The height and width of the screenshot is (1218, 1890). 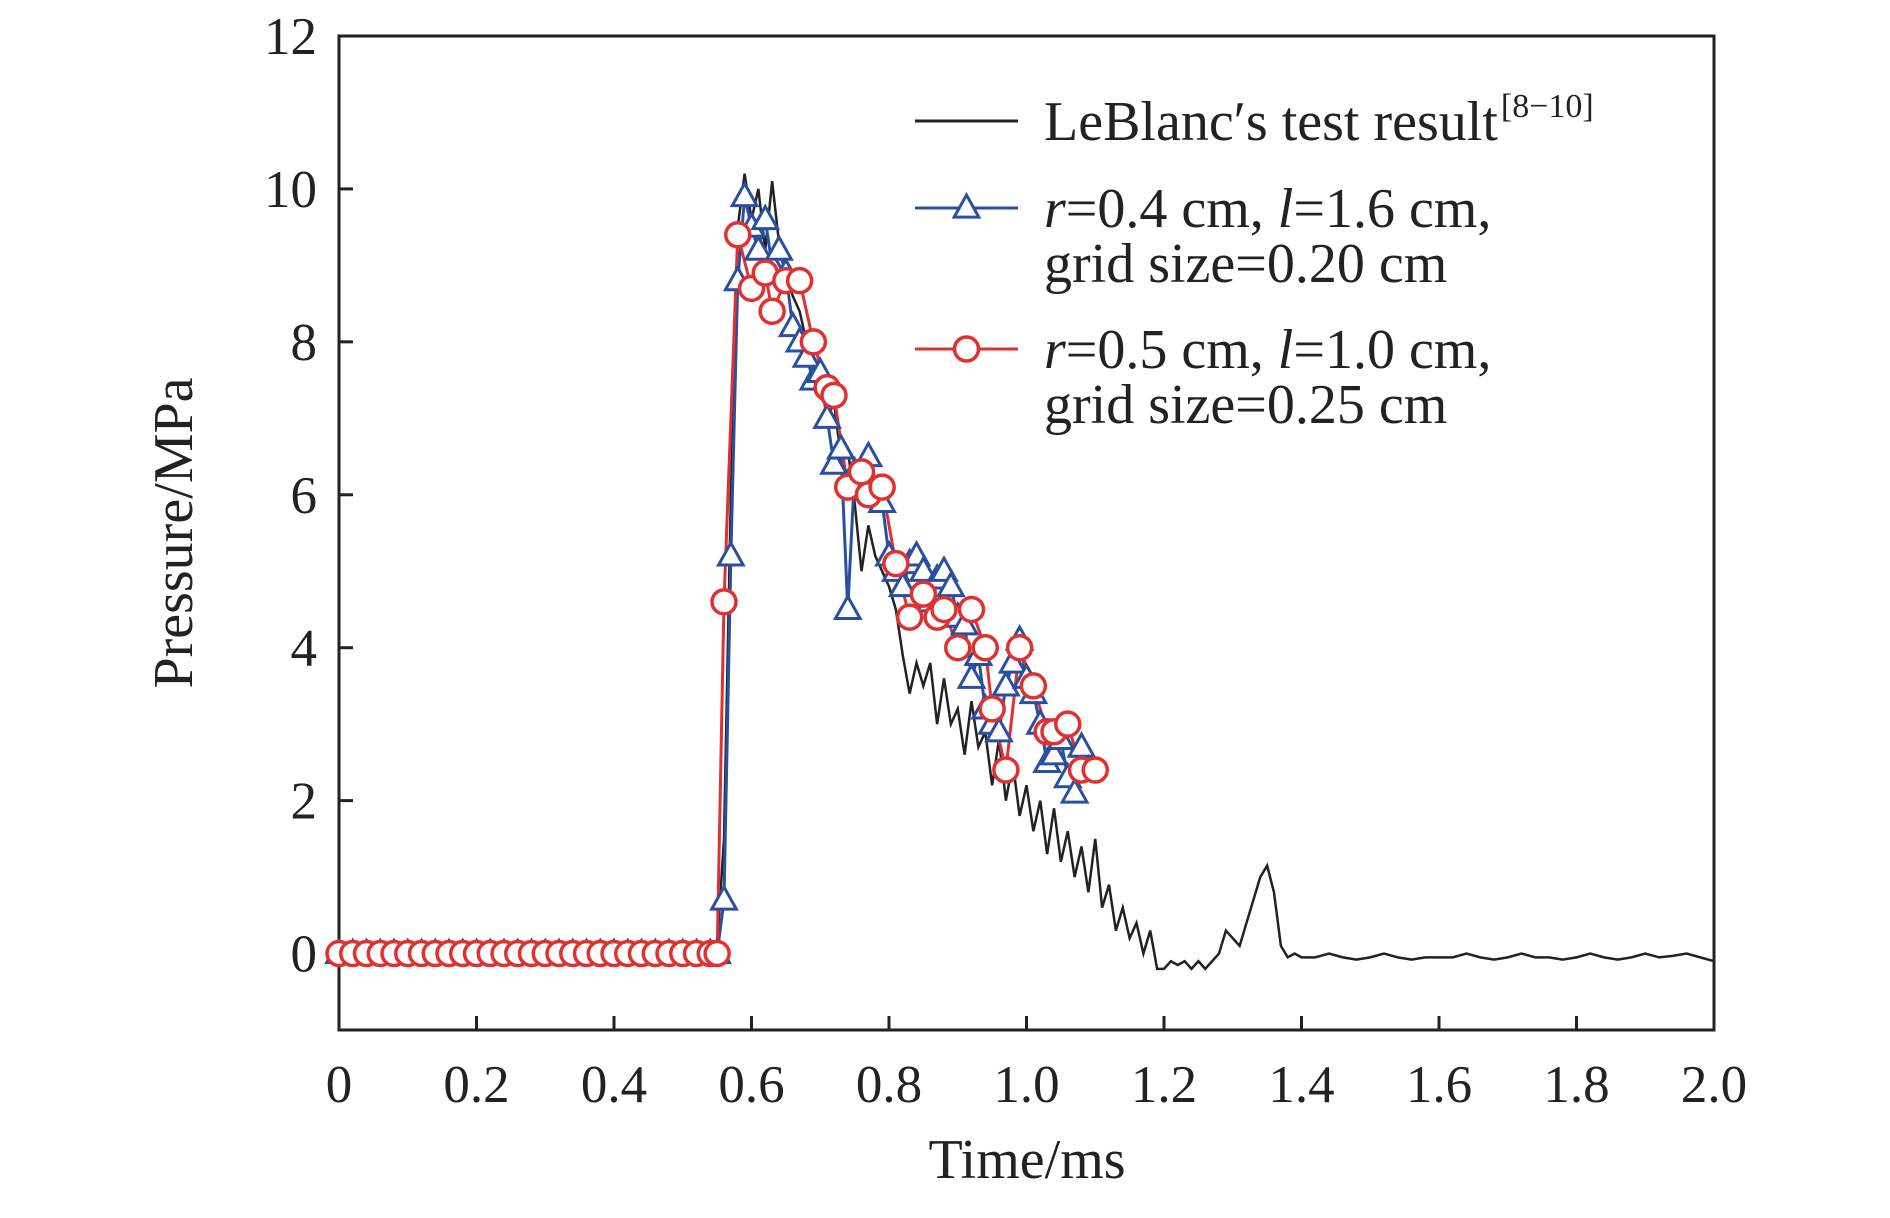 What do you see at coordinates (476, 1085) in the screenshot?
I see `x-tick-label: 0.2` at bounding box center [476, 1085].